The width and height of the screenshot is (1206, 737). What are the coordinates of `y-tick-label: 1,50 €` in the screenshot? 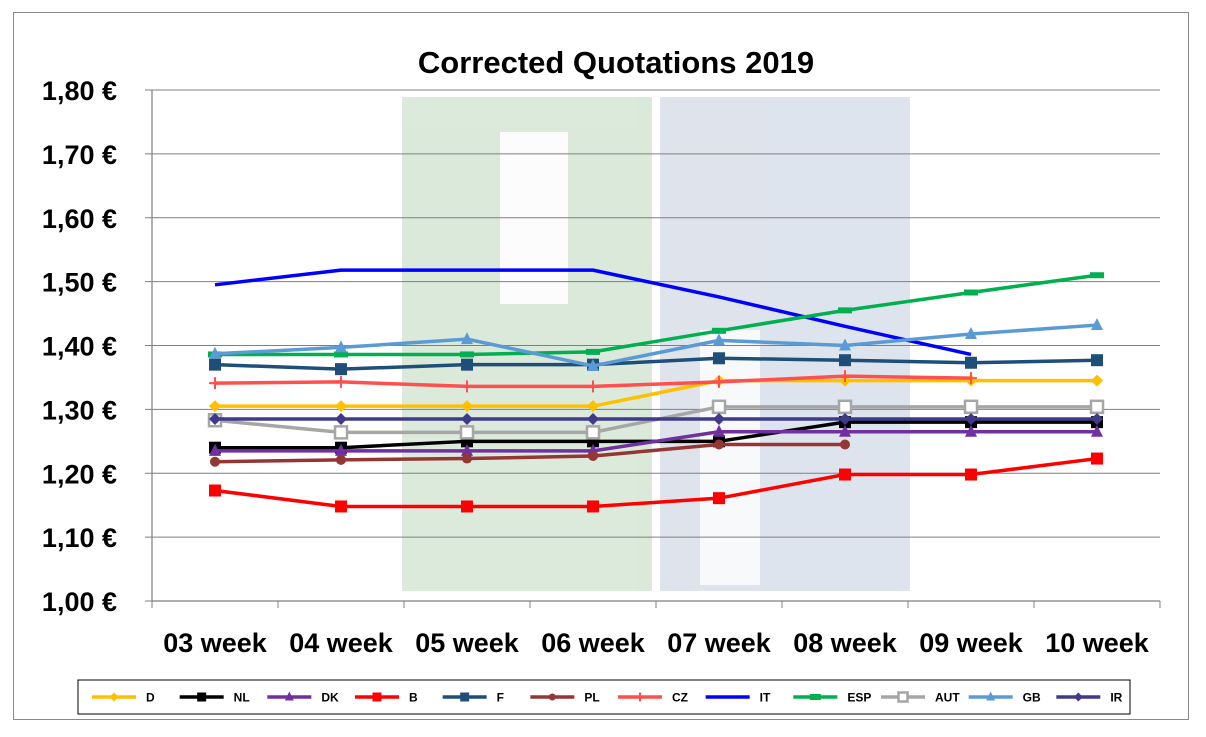 It's located at (79, 283).